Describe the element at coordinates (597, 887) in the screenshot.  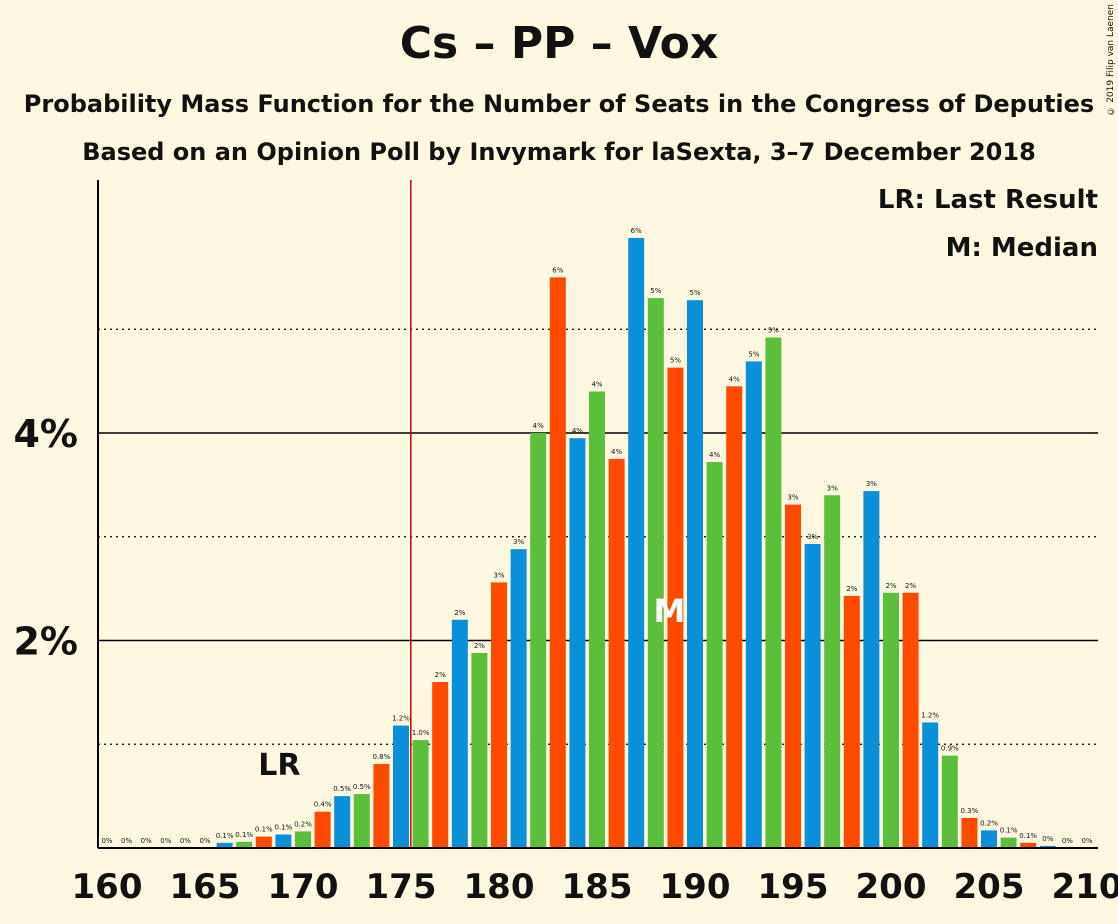
I see `x-tick-label-185: 185` at that location.